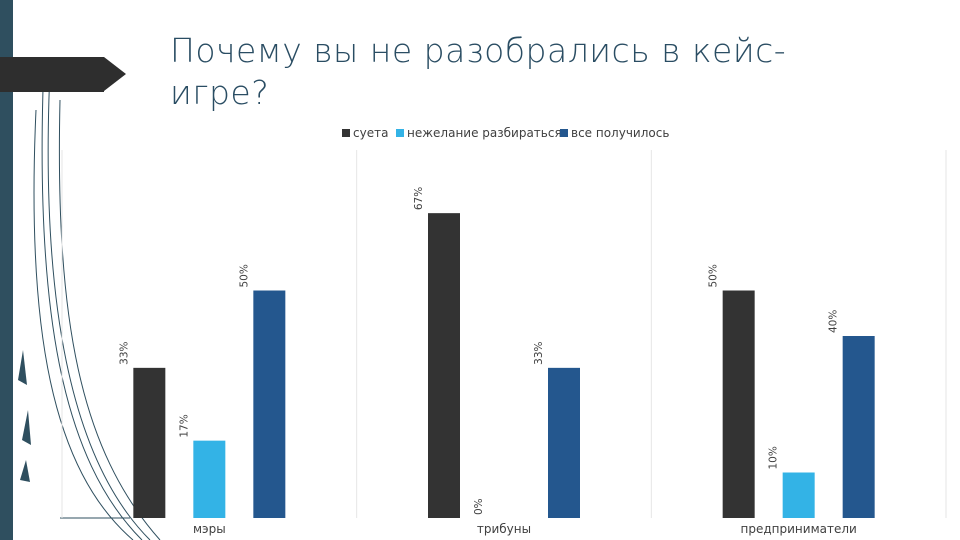 The image size is (960, 540). What do you see at coordinates (124, 352) in the screenshot?
I see `data-label-0-0: 33%` at bounding box center [124, 352].